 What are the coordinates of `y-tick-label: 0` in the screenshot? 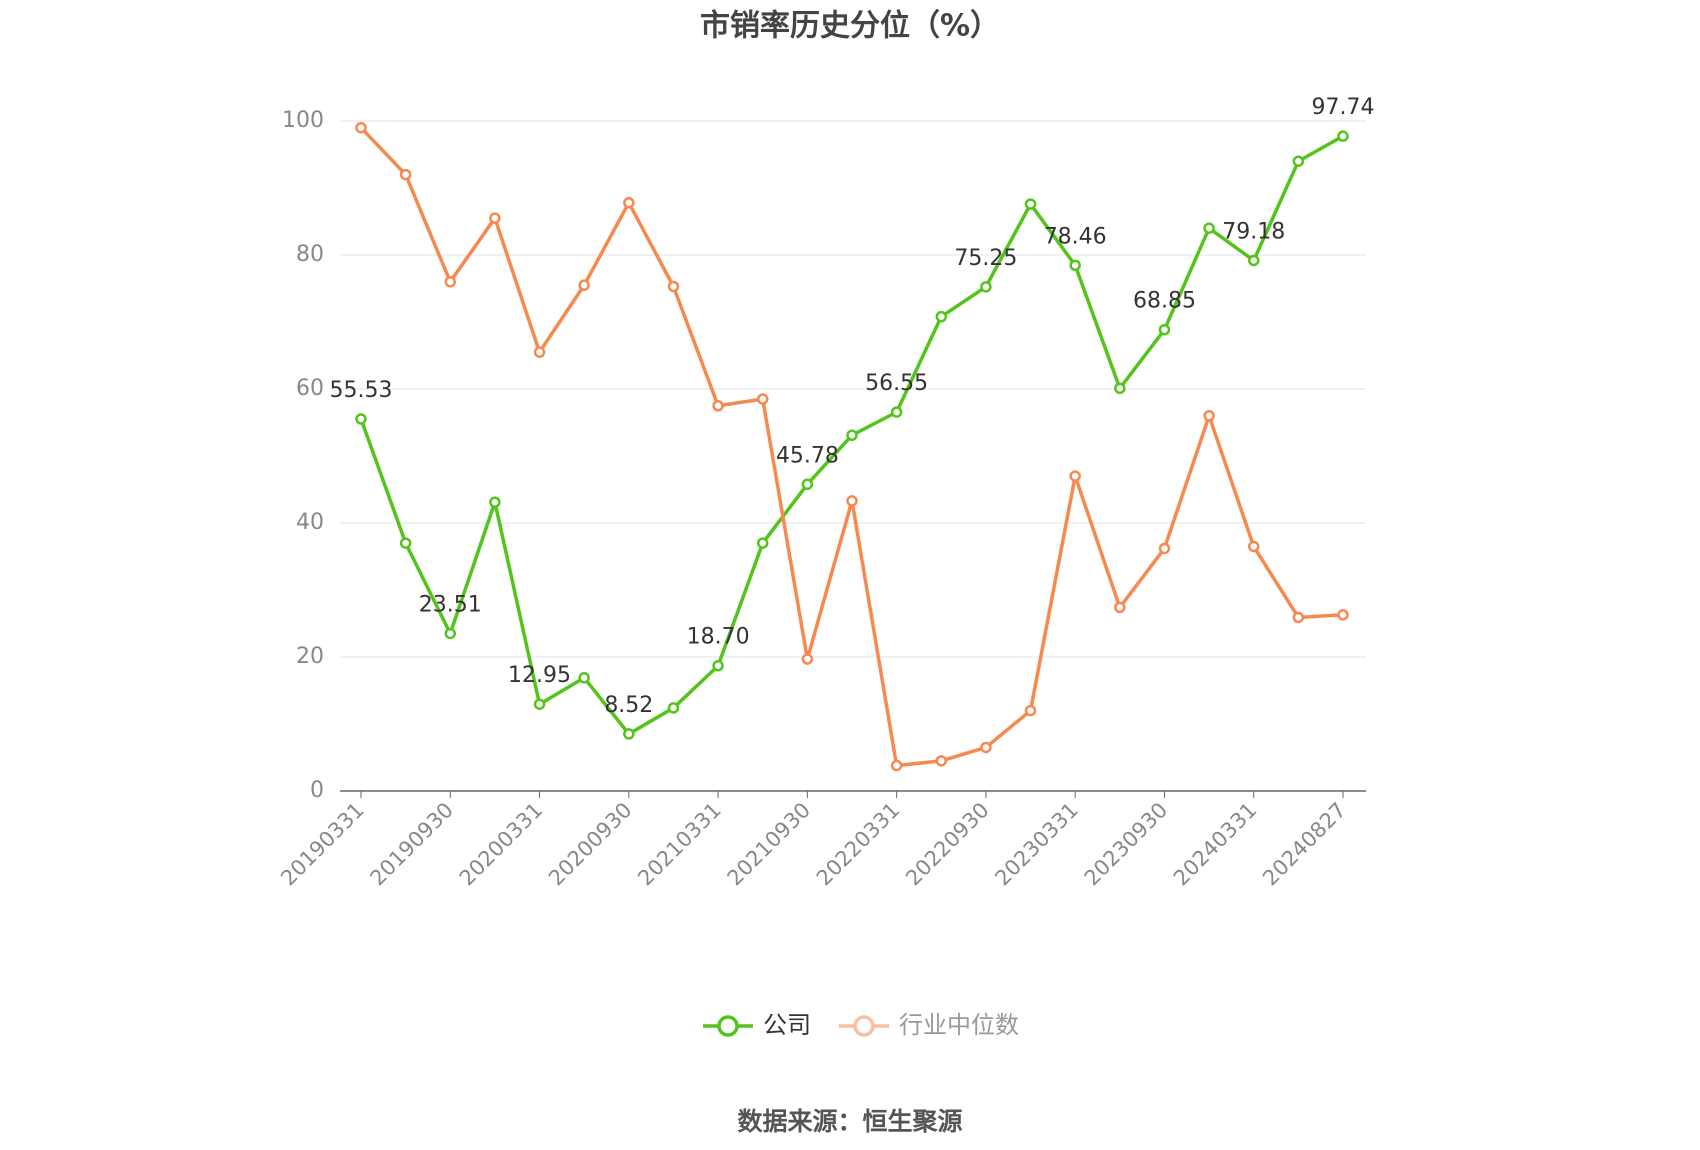 It's located at (317, 790).